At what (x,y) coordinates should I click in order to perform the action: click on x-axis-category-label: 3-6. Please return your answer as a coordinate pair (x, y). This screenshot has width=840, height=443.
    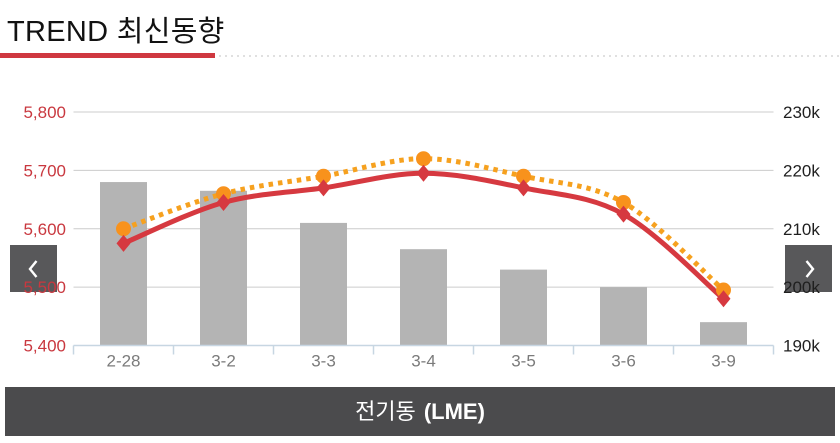
    Looking at the image, I should click on (623, 361).